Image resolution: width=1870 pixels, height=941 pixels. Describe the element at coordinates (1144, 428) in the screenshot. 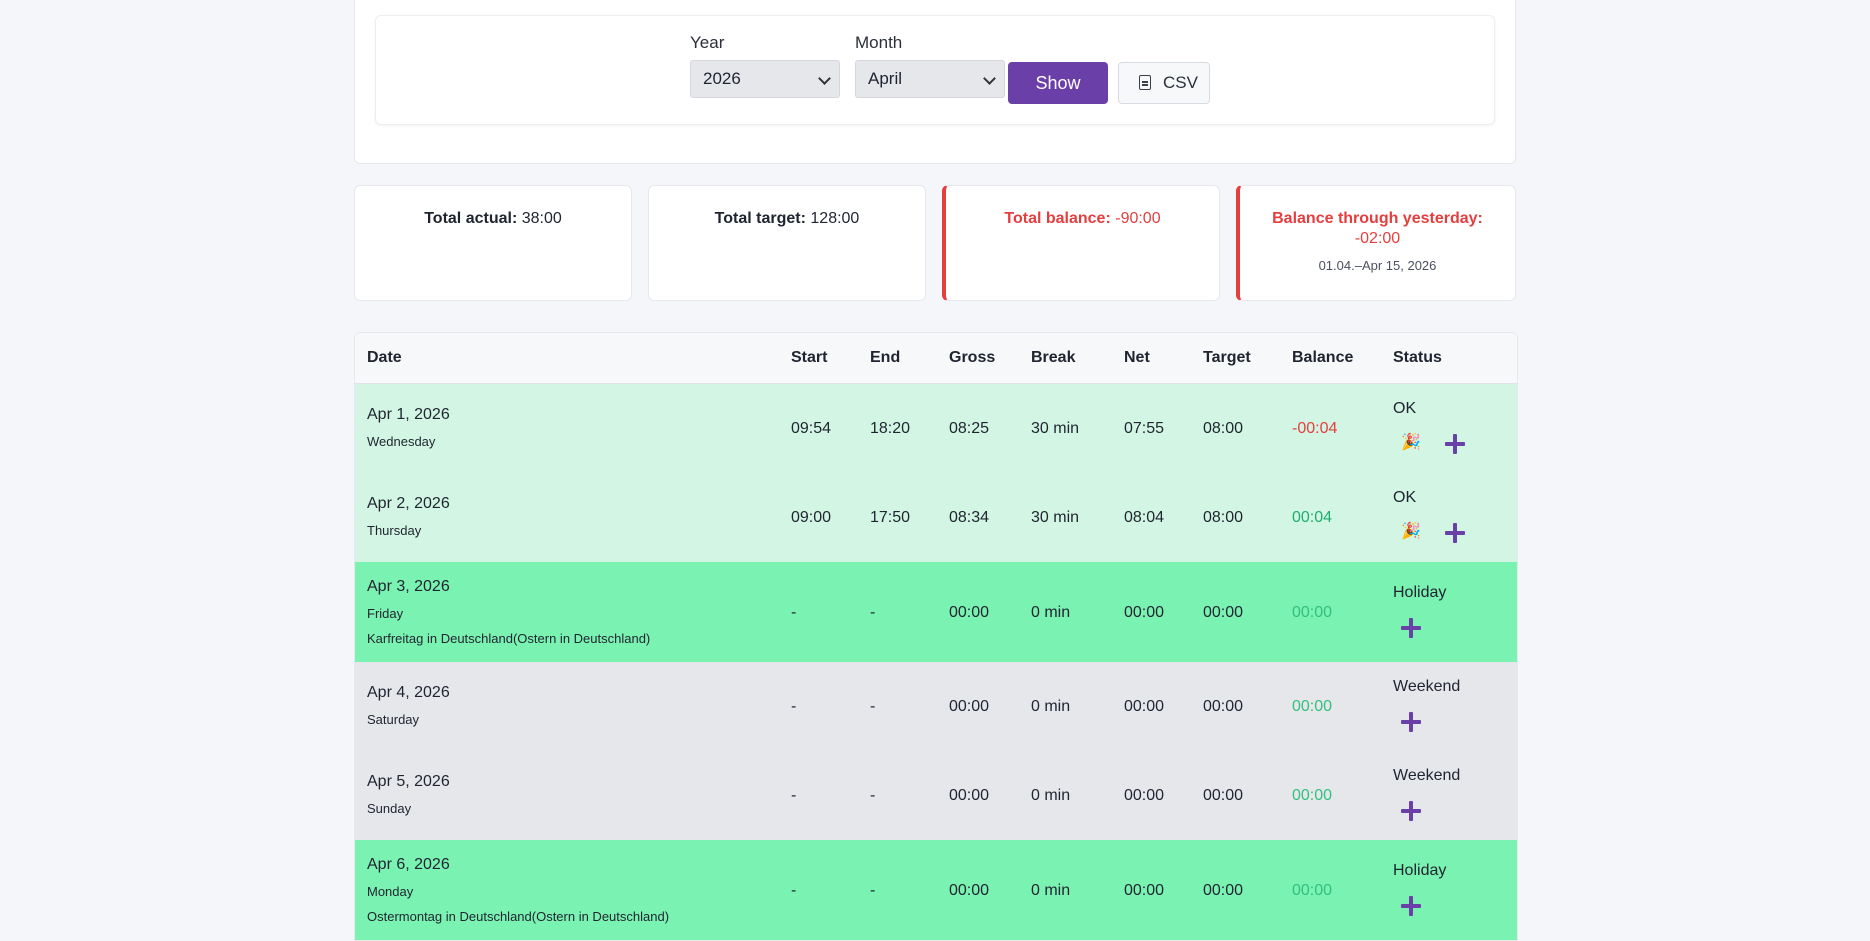

I see `row-net: 07:55` at that location.